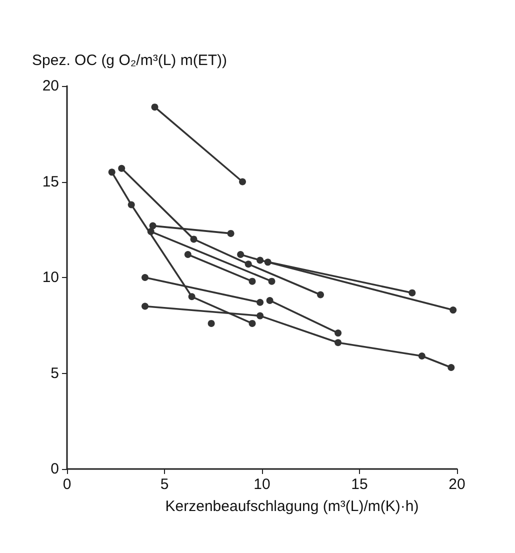  What do you see at coordinates (67, 484) in the screenshot?
I see `x-tick-label: 0` at bounding box center [67, 484].